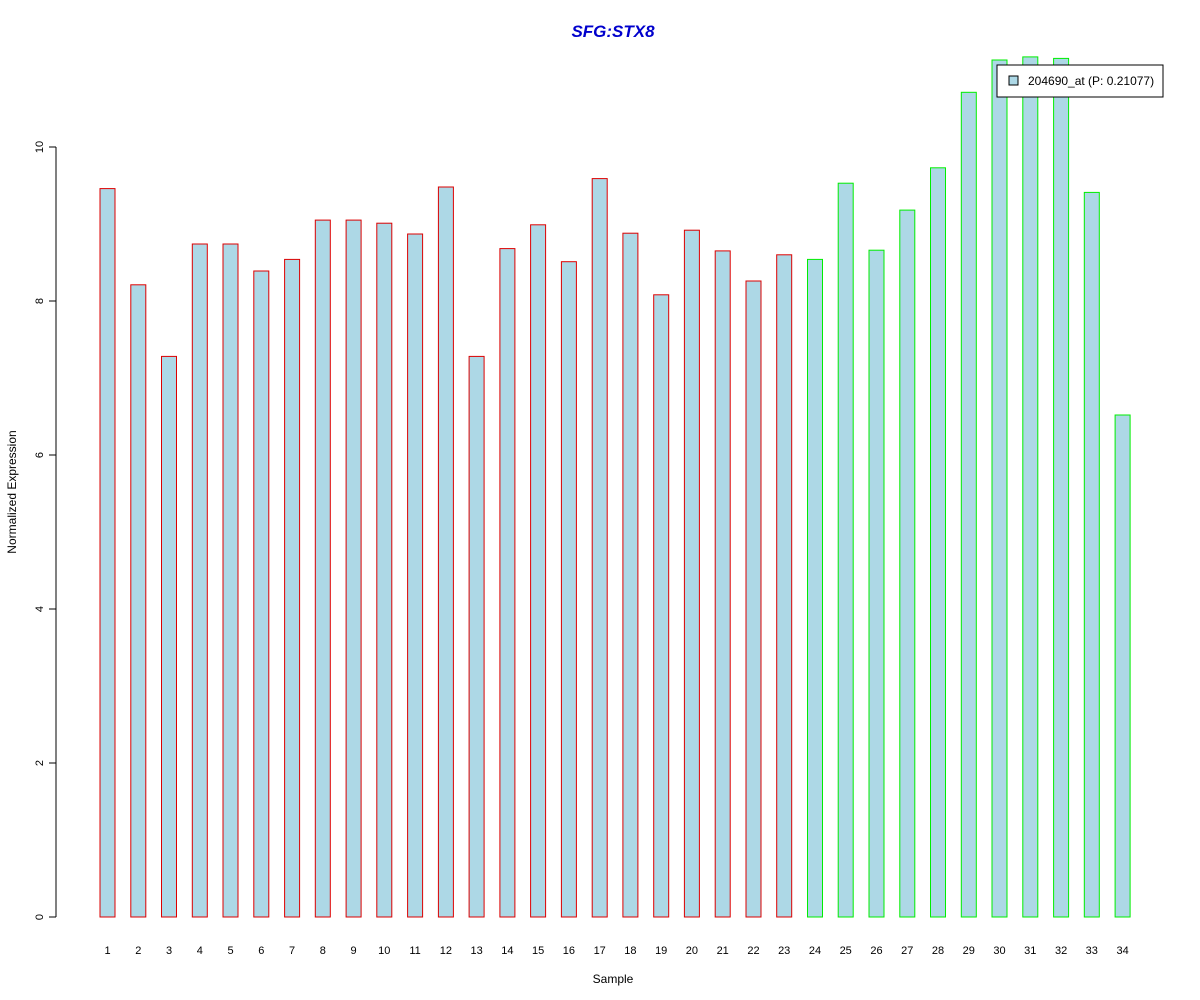 The image size is (1200, 1000). I want to click on x-tick-label: 19, so click(661, 951).